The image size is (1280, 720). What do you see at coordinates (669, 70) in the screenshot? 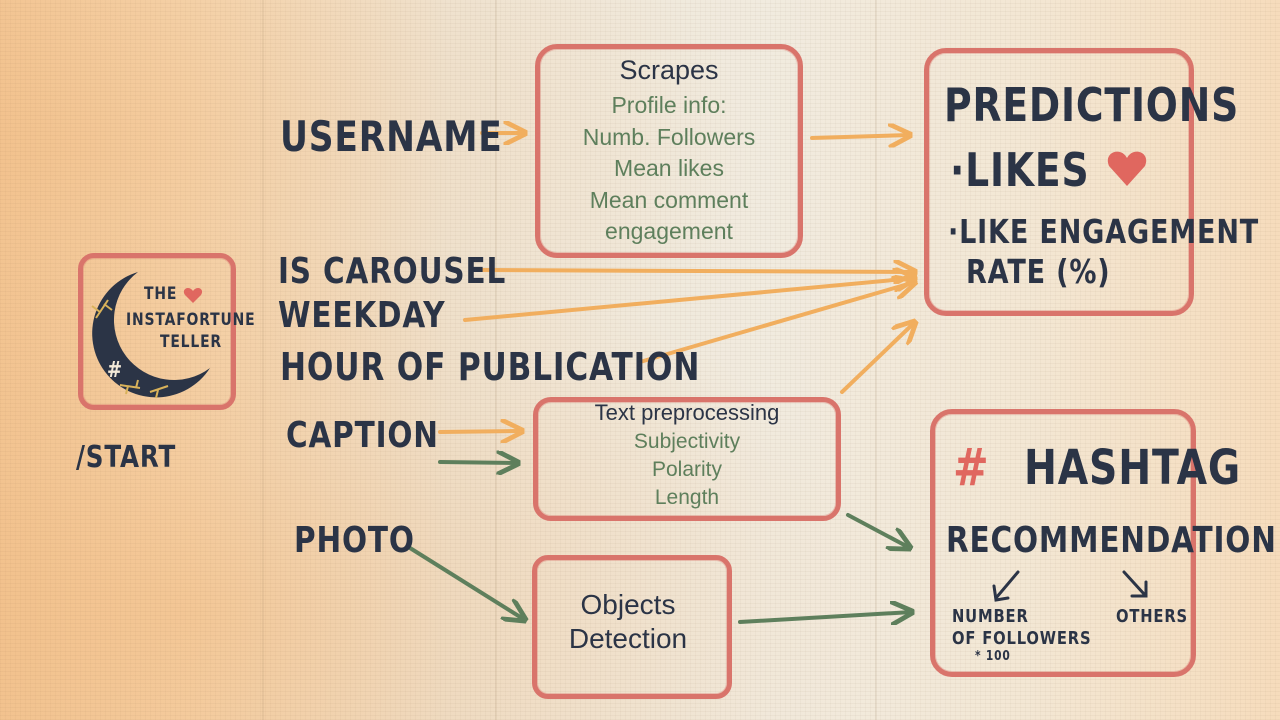
I see `scrapes-title: Scrapes` at bounding box center [669, 70].